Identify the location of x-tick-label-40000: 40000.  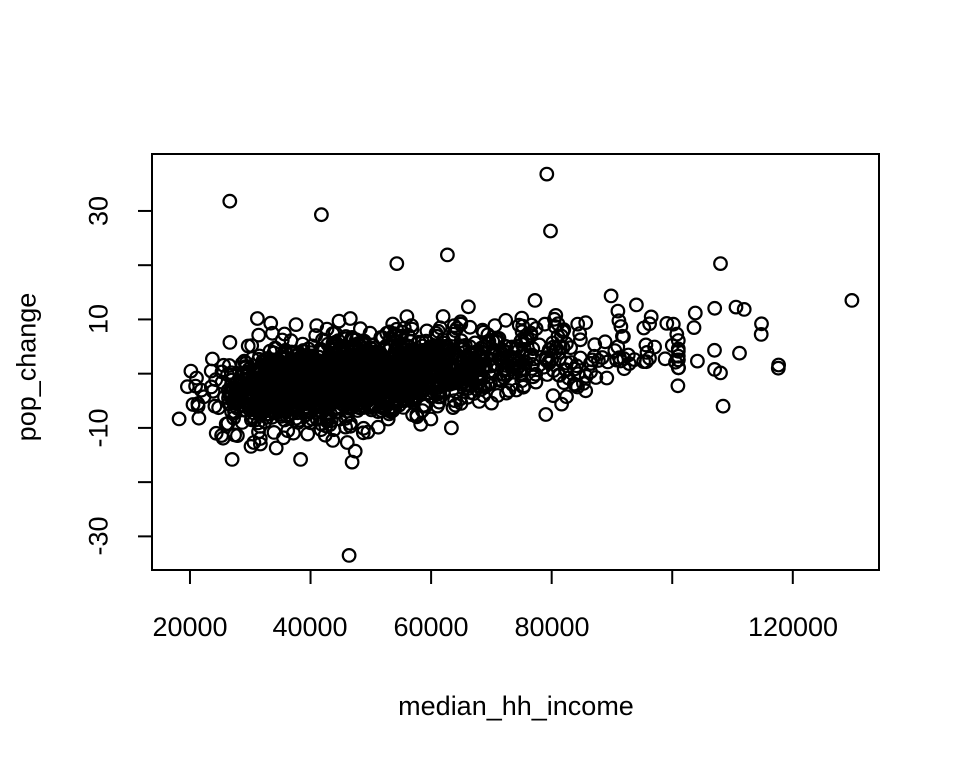
(310, 627).